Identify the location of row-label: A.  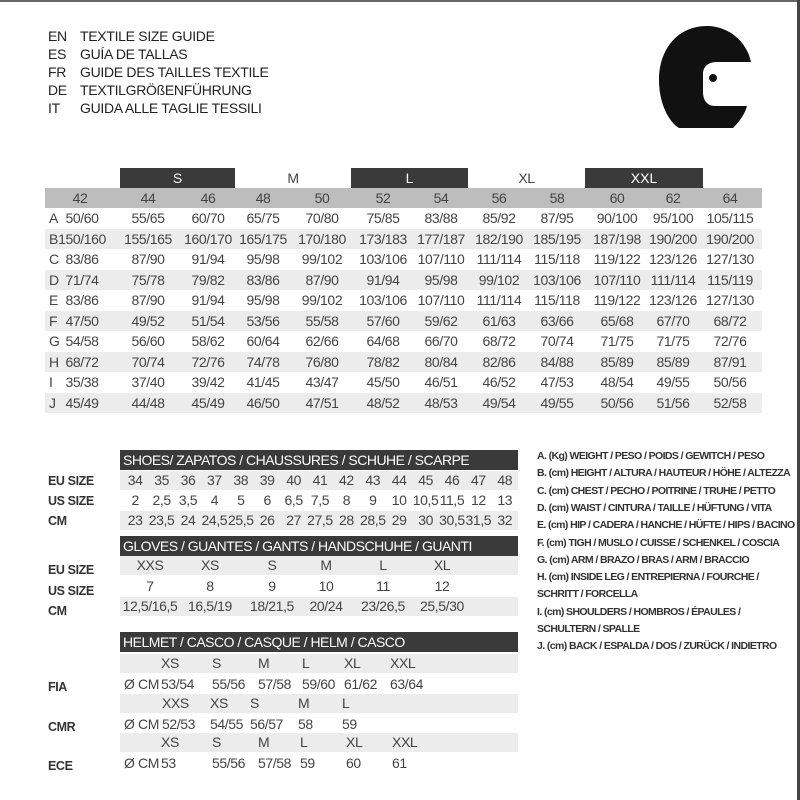
(53, 218).